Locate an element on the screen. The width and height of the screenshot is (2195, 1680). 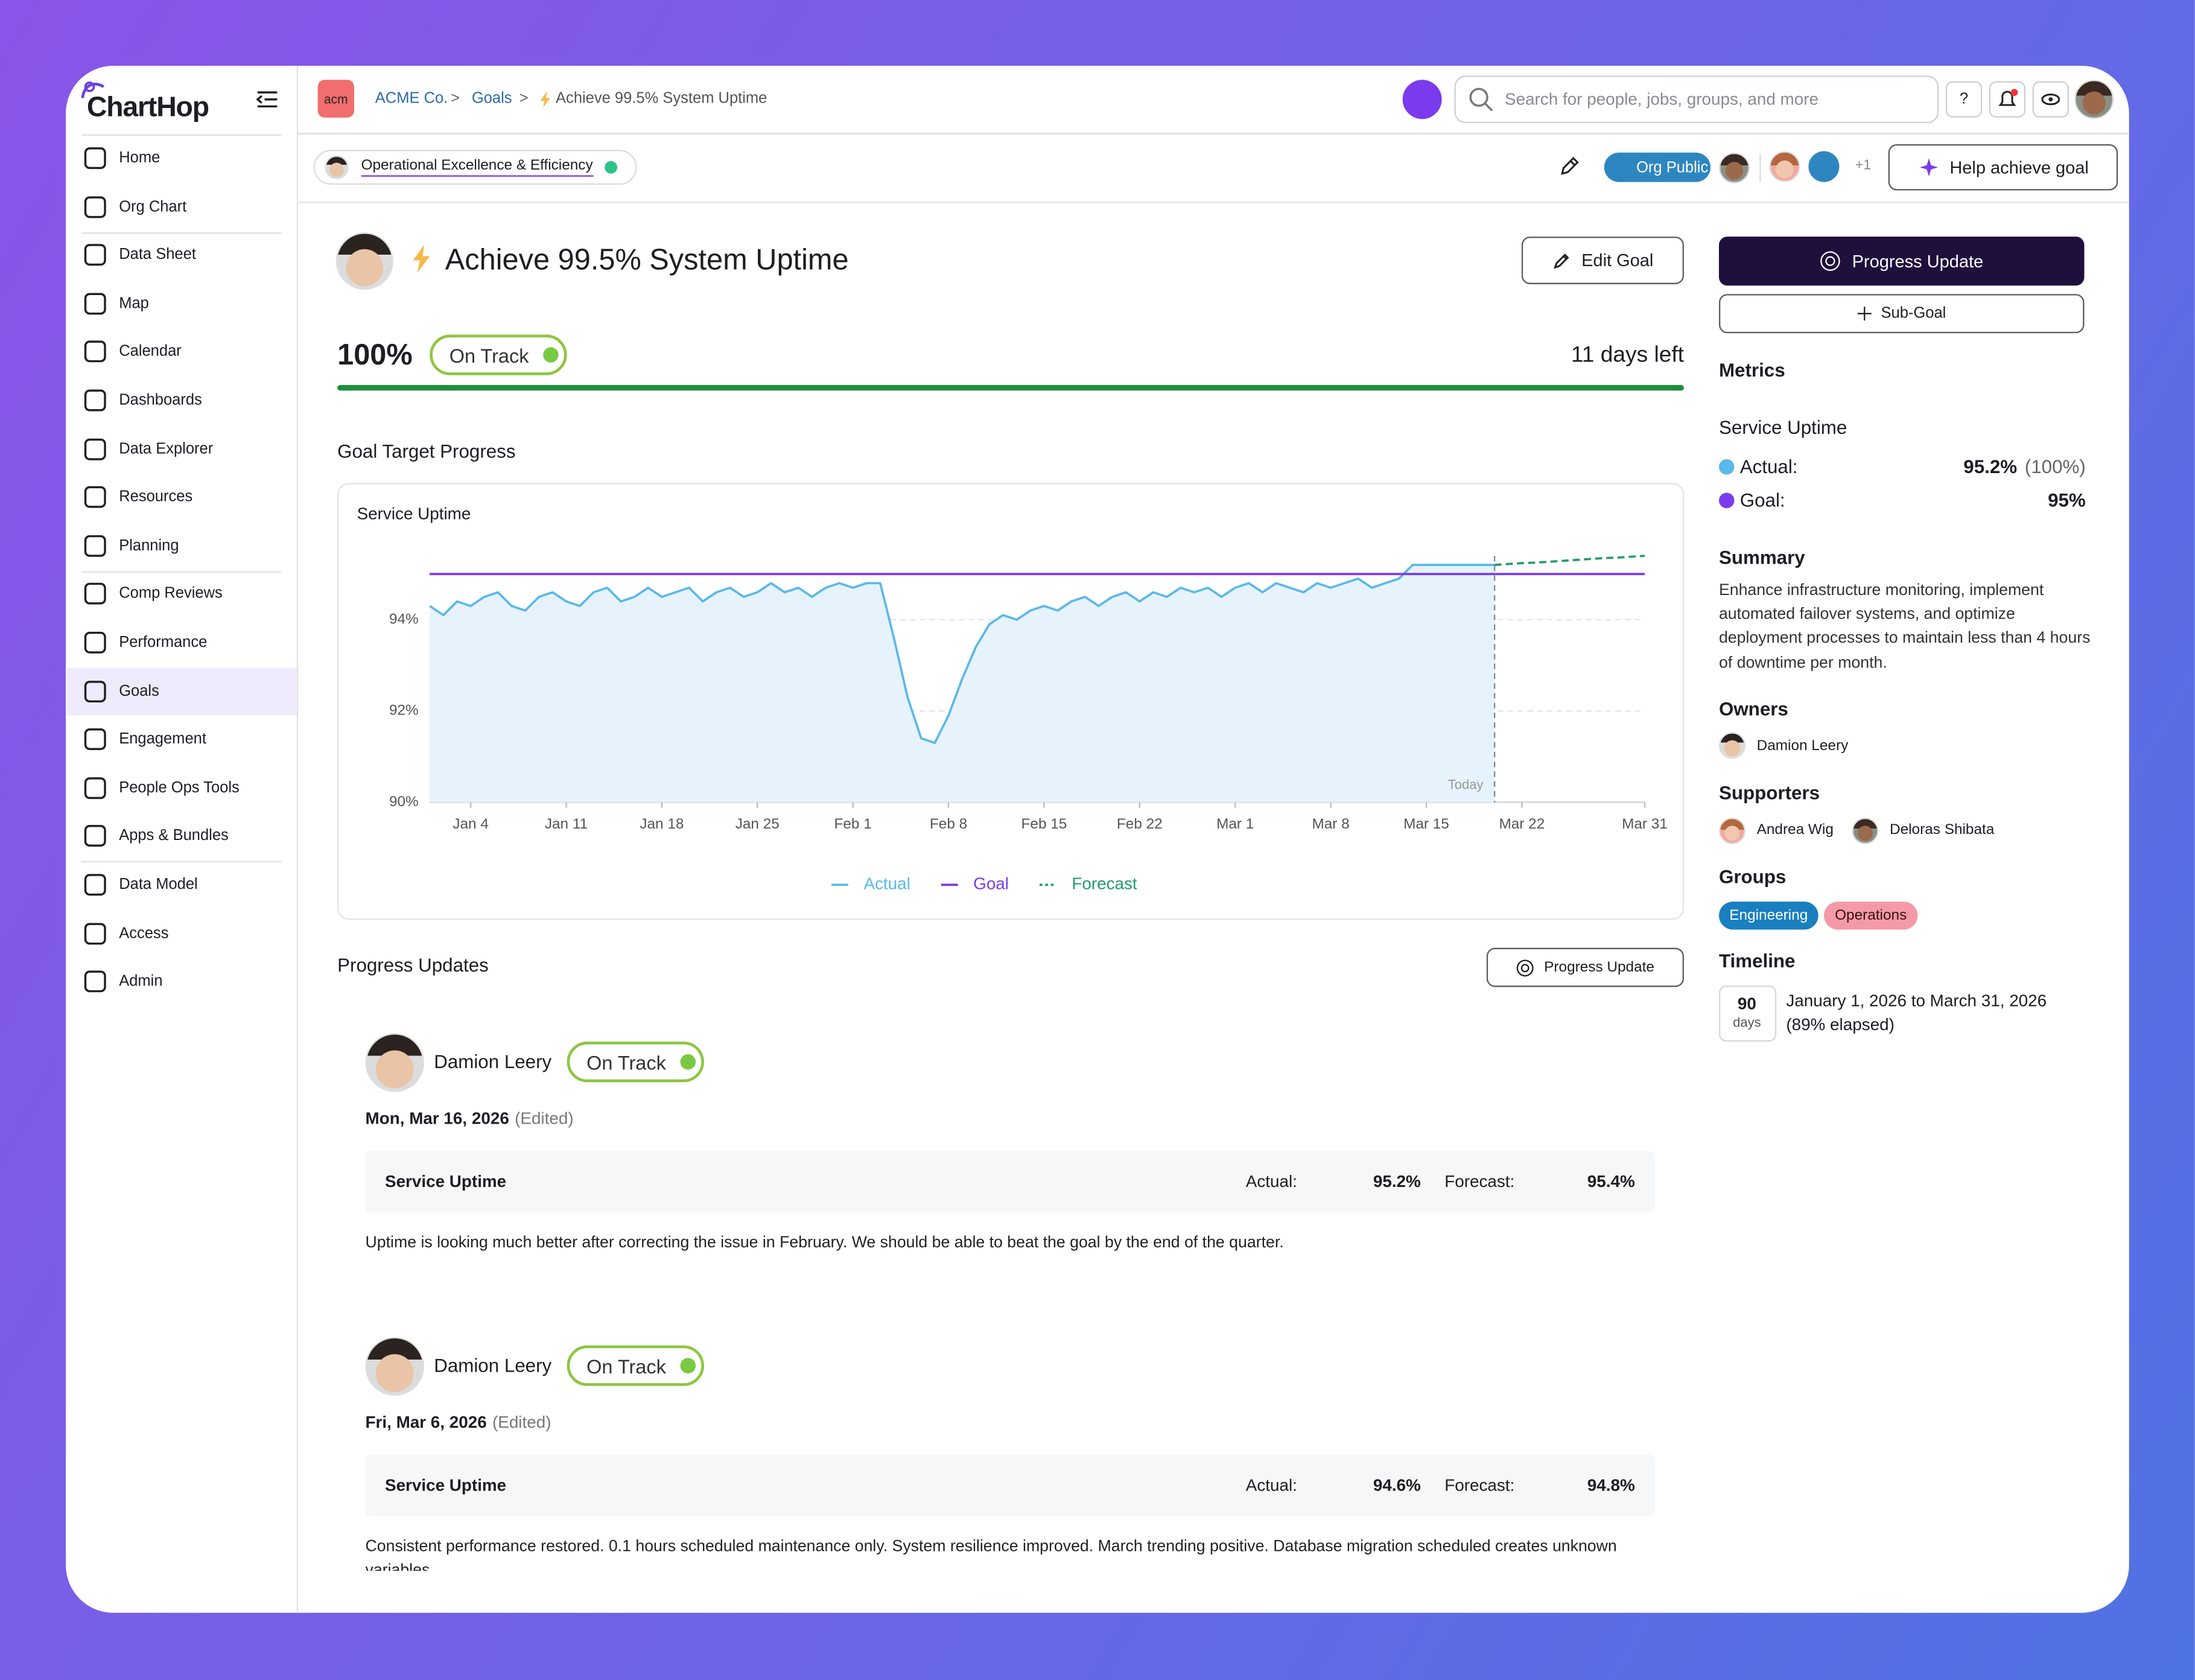
x-tick-label: Mar 31 is located at coordinates (1645, 824).